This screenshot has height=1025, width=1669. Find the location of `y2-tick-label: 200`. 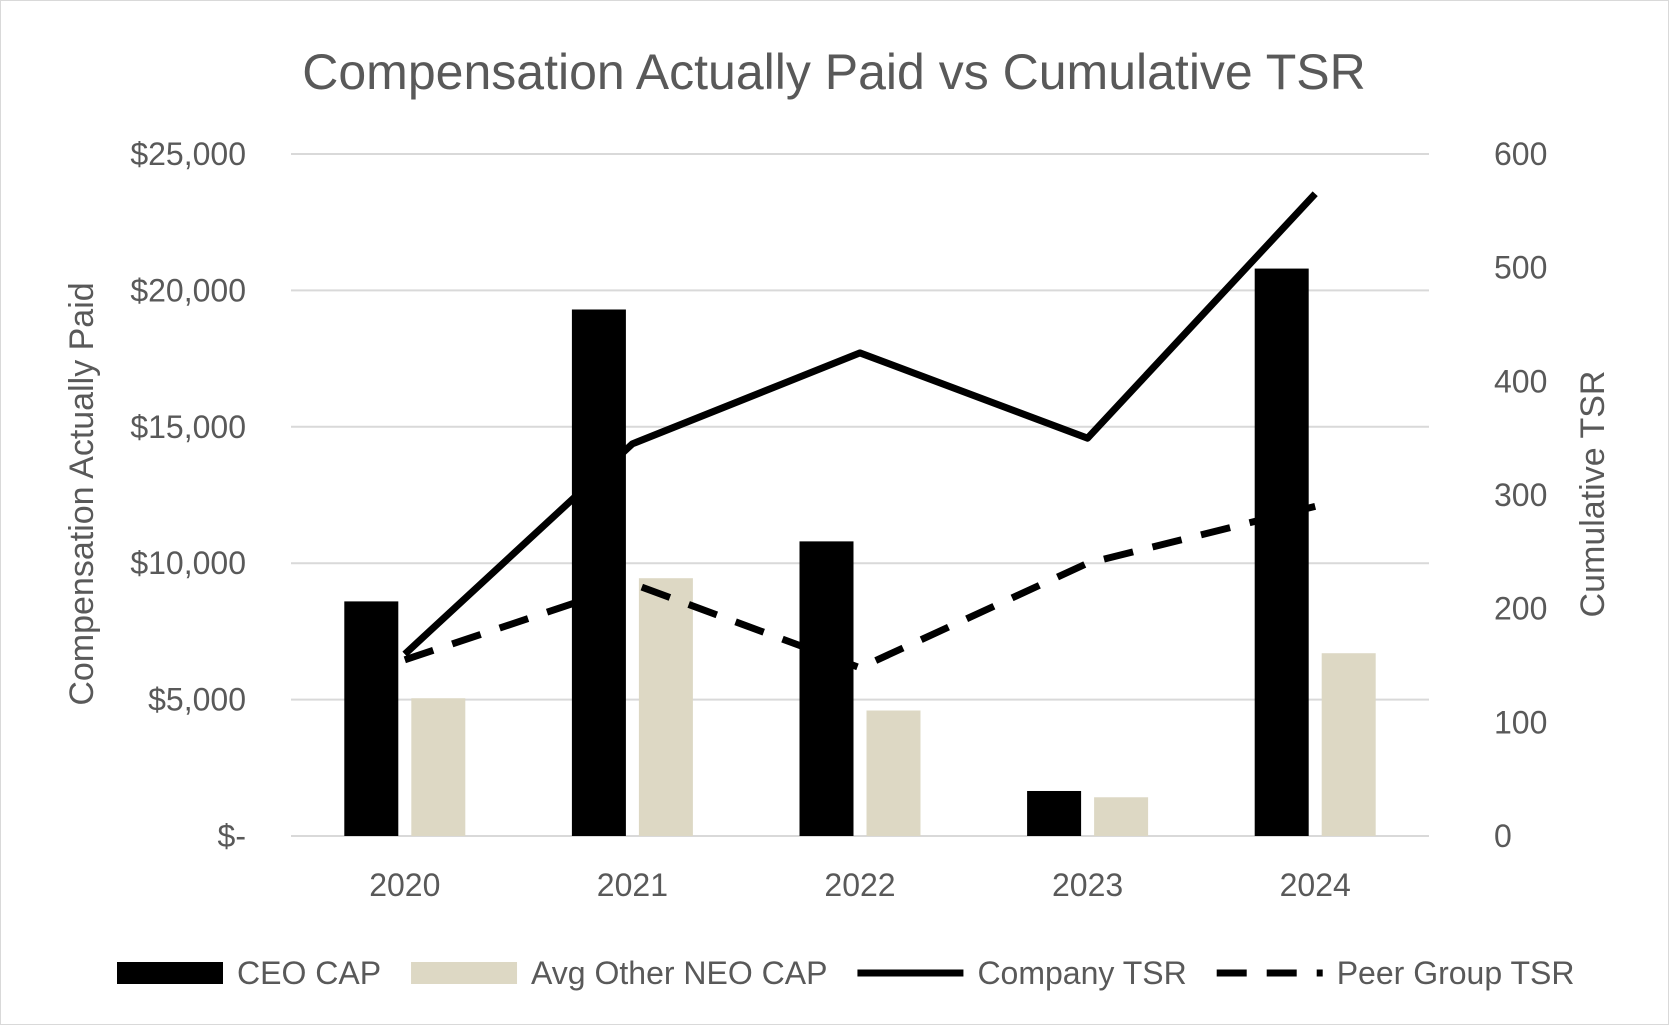

y2-tick-label: 200 is located at coordinates (1520, 609).